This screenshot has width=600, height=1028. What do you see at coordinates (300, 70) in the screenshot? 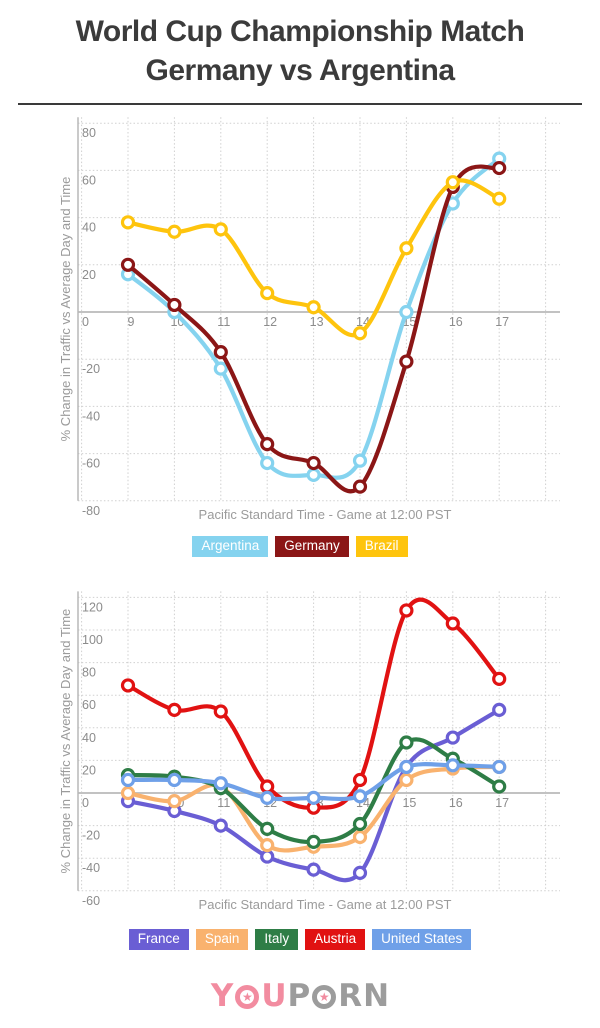
I see `page-title-line2: Germany vs Argentina` at bounding box center [300, 70].